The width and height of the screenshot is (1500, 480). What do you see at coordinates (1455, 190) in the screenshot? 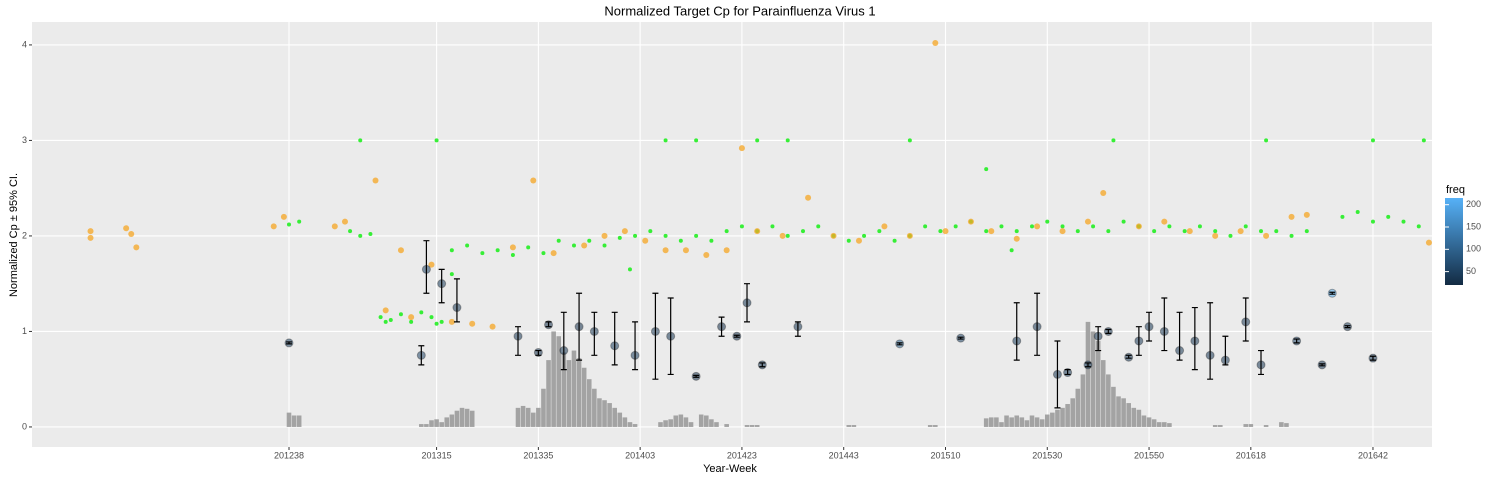
I see `legend-title: freq` at bounding box center [1455, 190].